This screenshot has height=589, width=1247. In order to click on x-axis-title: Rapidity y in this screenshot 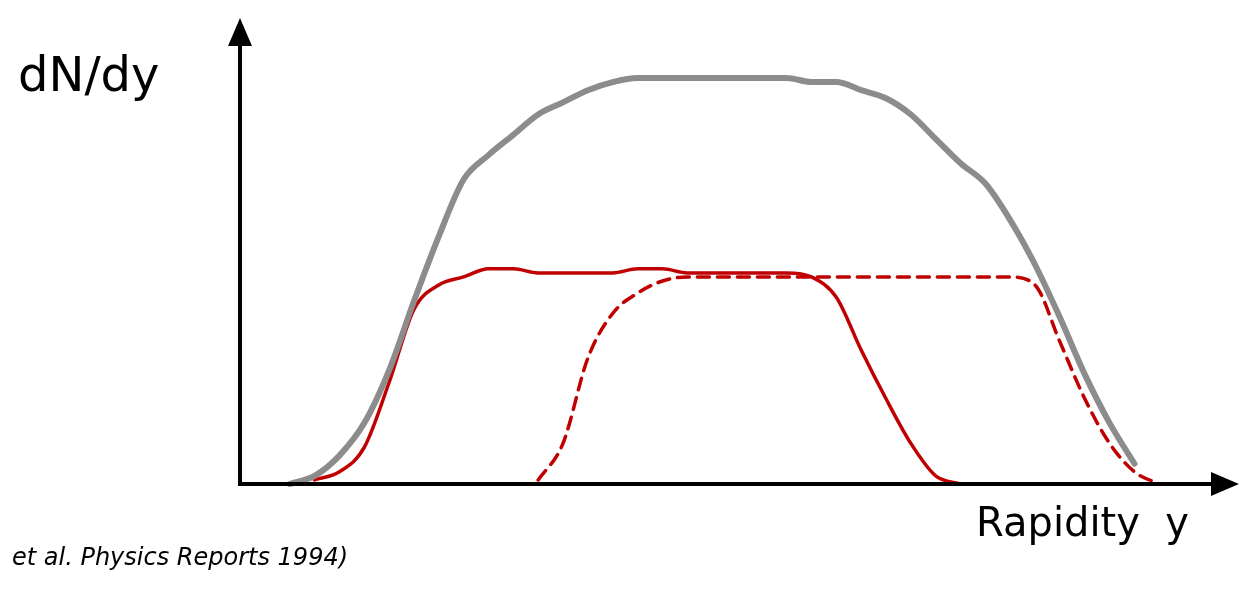, I will do `click(1082, 522)`.